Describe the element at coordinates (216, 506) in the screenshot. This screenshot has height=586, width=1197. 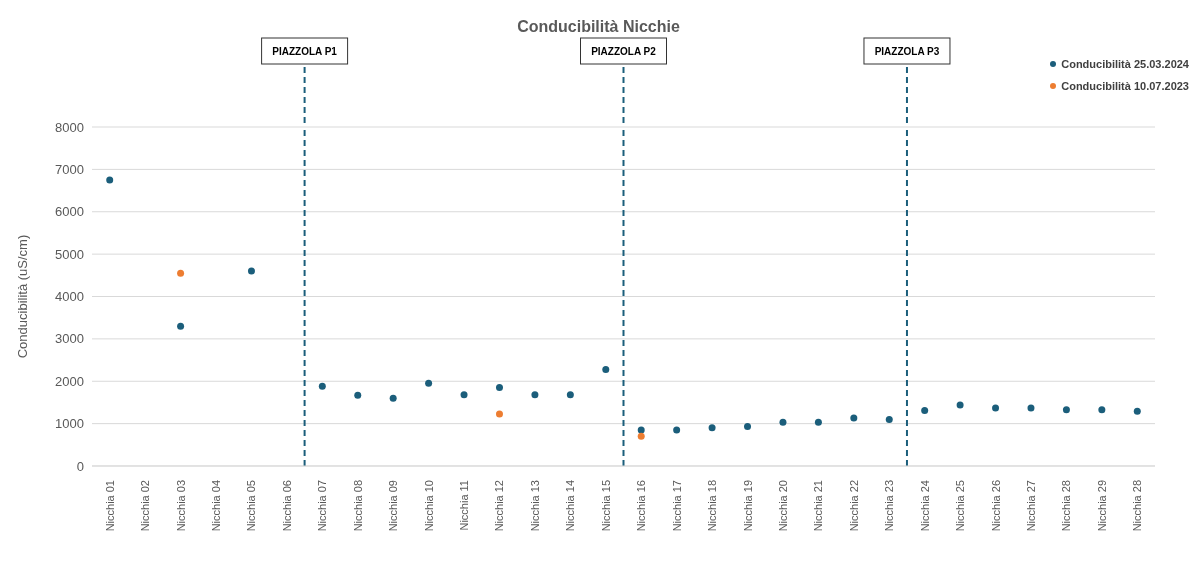
I see `x-tick-label: Nicchia 04` at that location.